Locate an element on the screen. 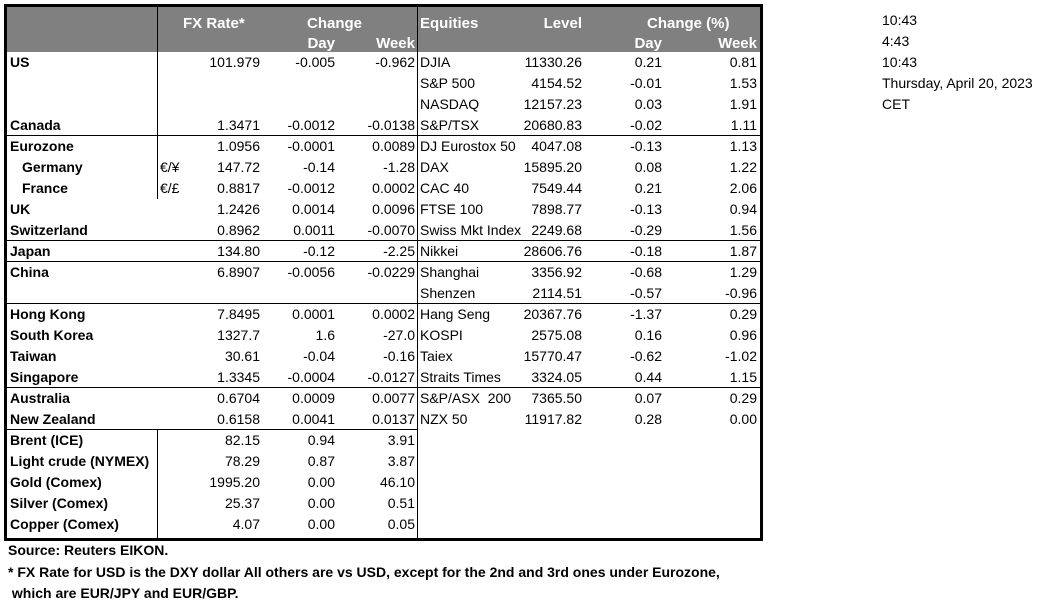 The height and width of the screenshot is (603, 1044). fx-name: Taiwan is located at coordinates (33, 356).